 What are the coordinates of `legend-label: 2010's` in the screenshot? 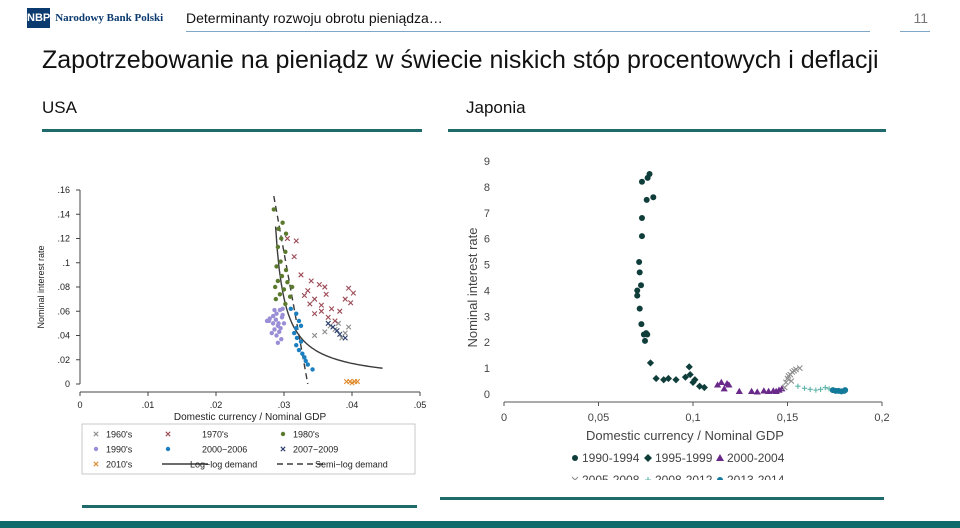 It's located at (119, 465).